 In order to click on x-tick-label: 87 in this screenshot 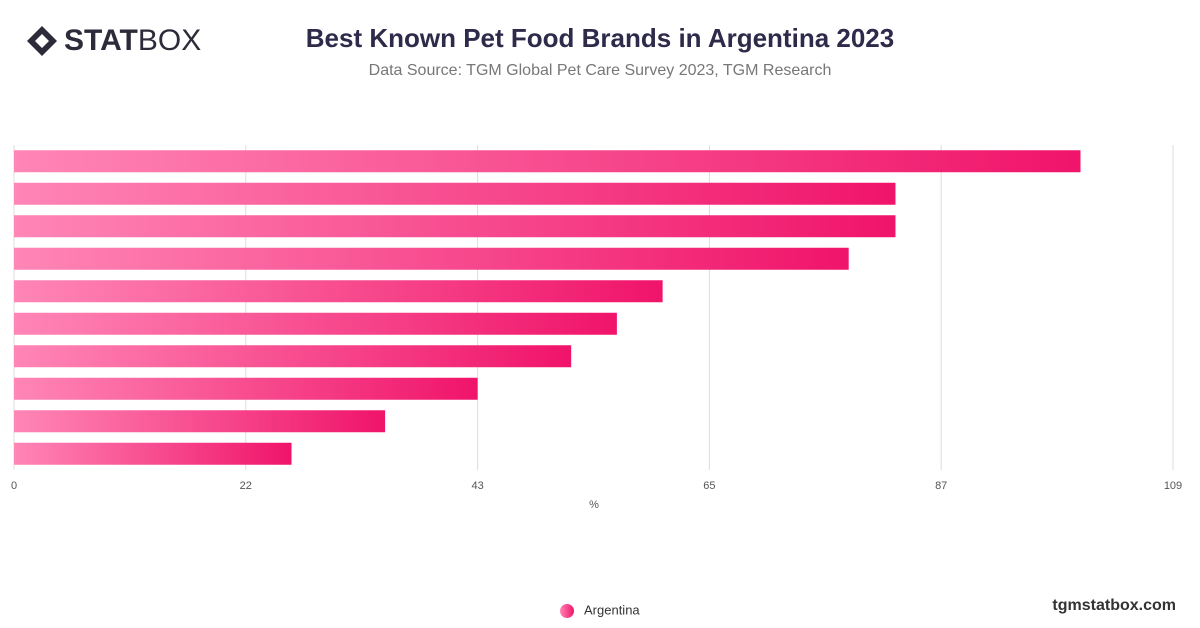, I will do `click(941, 486)`.